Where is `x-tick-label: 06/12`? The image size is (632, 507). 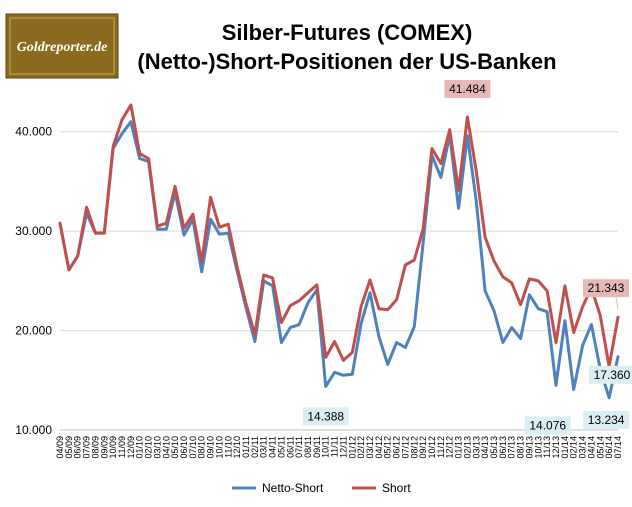 x-tick-label: 06/12 is located at coordinates (397, 447).